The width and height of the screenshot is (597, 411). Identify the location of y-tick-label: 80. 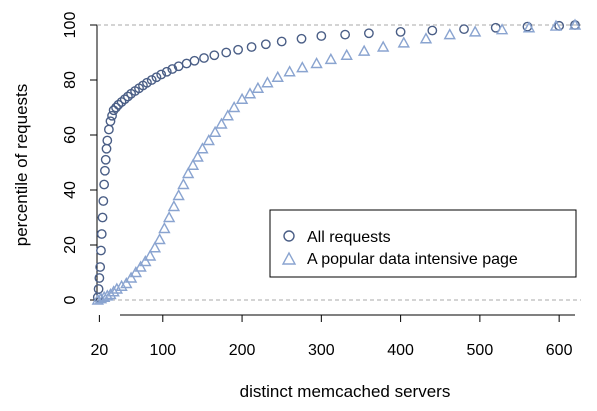
(70, 80).